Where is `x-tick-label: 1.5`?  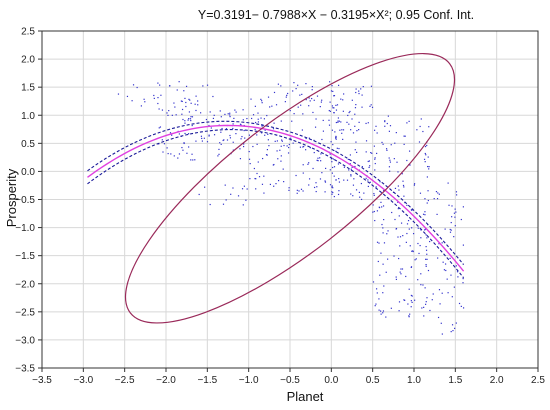 x-tick-label: 1.5 is located at coordinates (455, 380).